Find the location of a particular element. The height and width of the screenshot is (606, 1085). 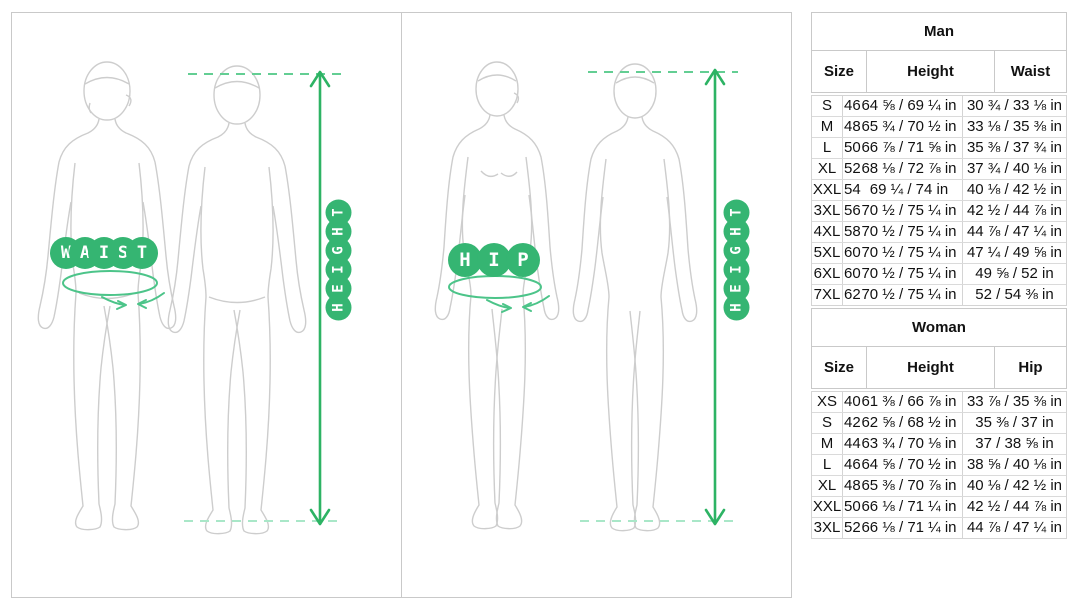

eu-size: 42 is located at coordinates (852, 422).